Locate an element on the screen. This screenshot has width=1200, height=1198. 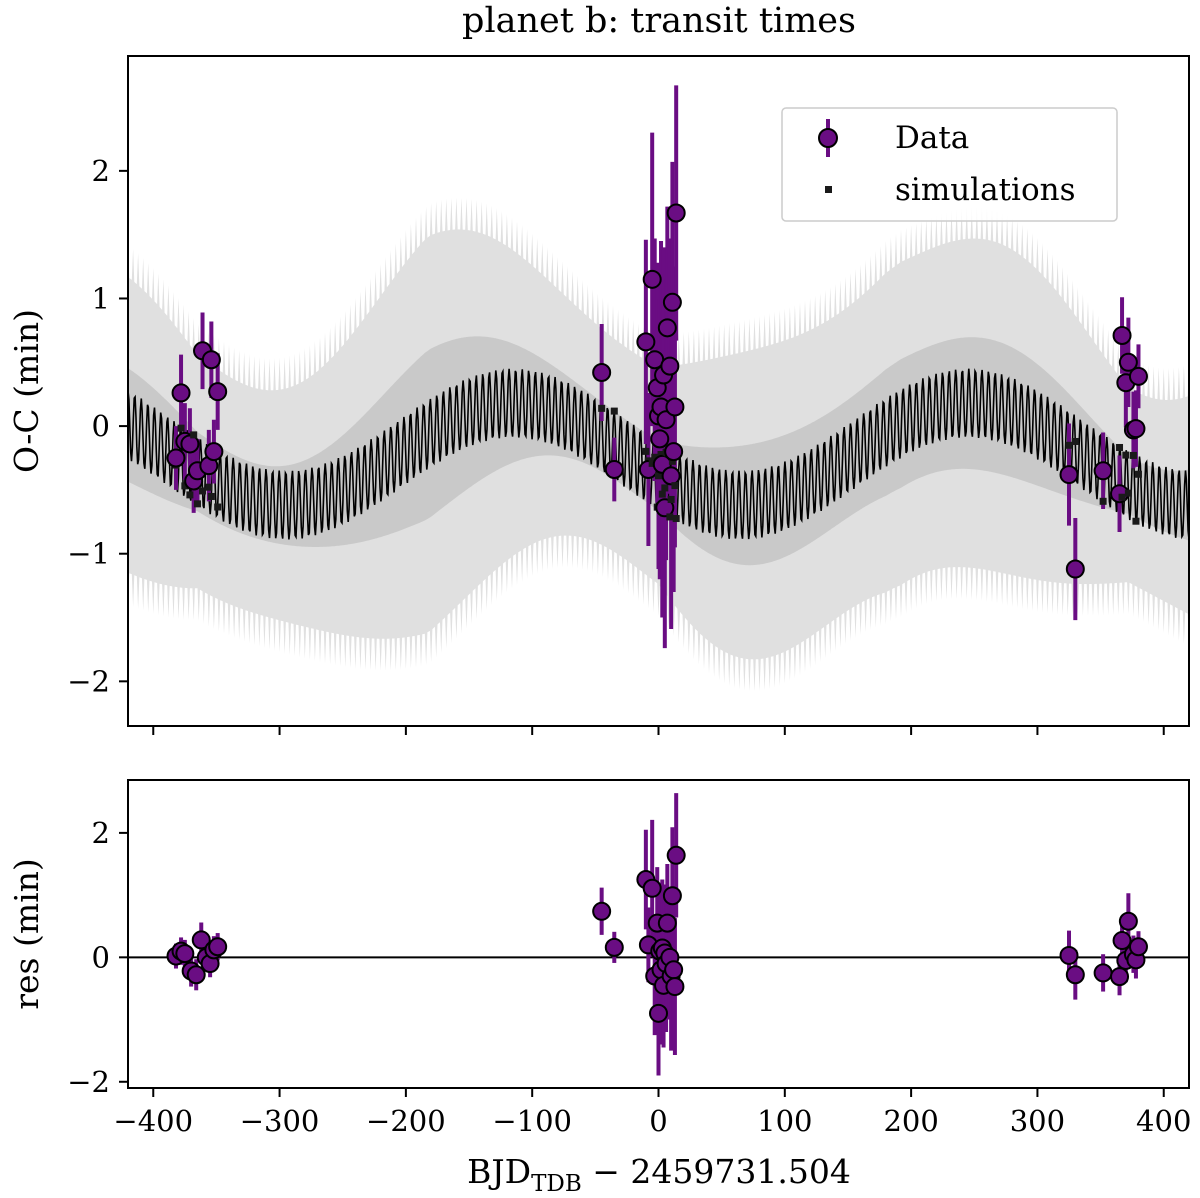
y-tick-label: −1 is located at coordinates (88, 554).